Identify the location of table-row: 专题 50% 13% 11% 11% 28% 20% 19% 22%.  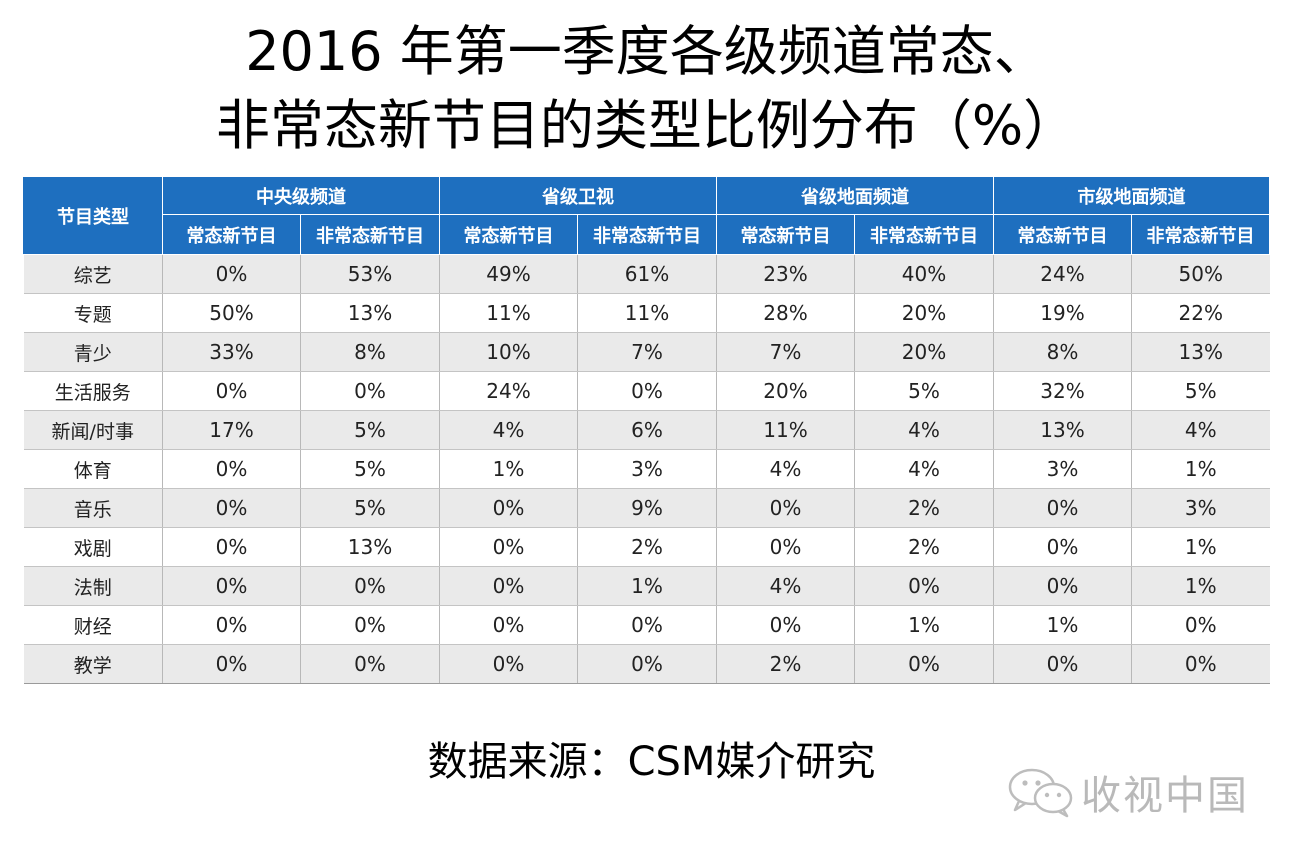
(646, 313).